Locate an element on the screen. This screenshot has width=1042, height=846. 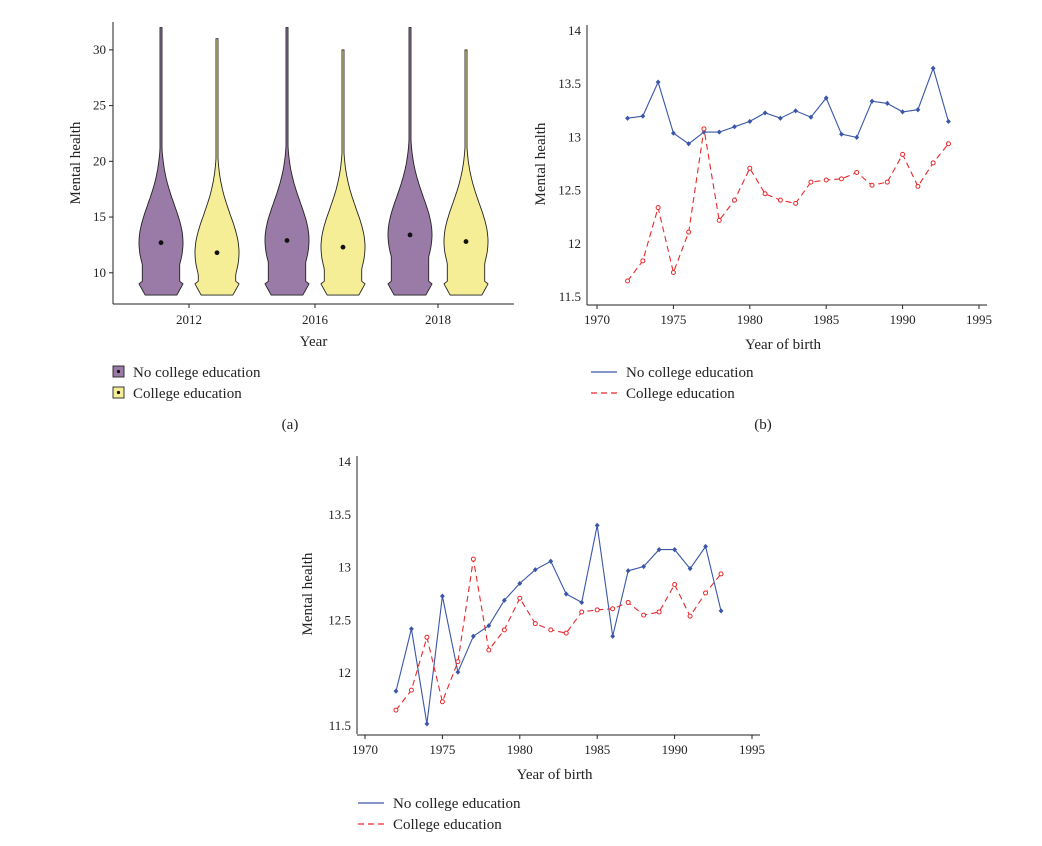
p2-xtick-label: 1980 is located at coordinates (520, 749).